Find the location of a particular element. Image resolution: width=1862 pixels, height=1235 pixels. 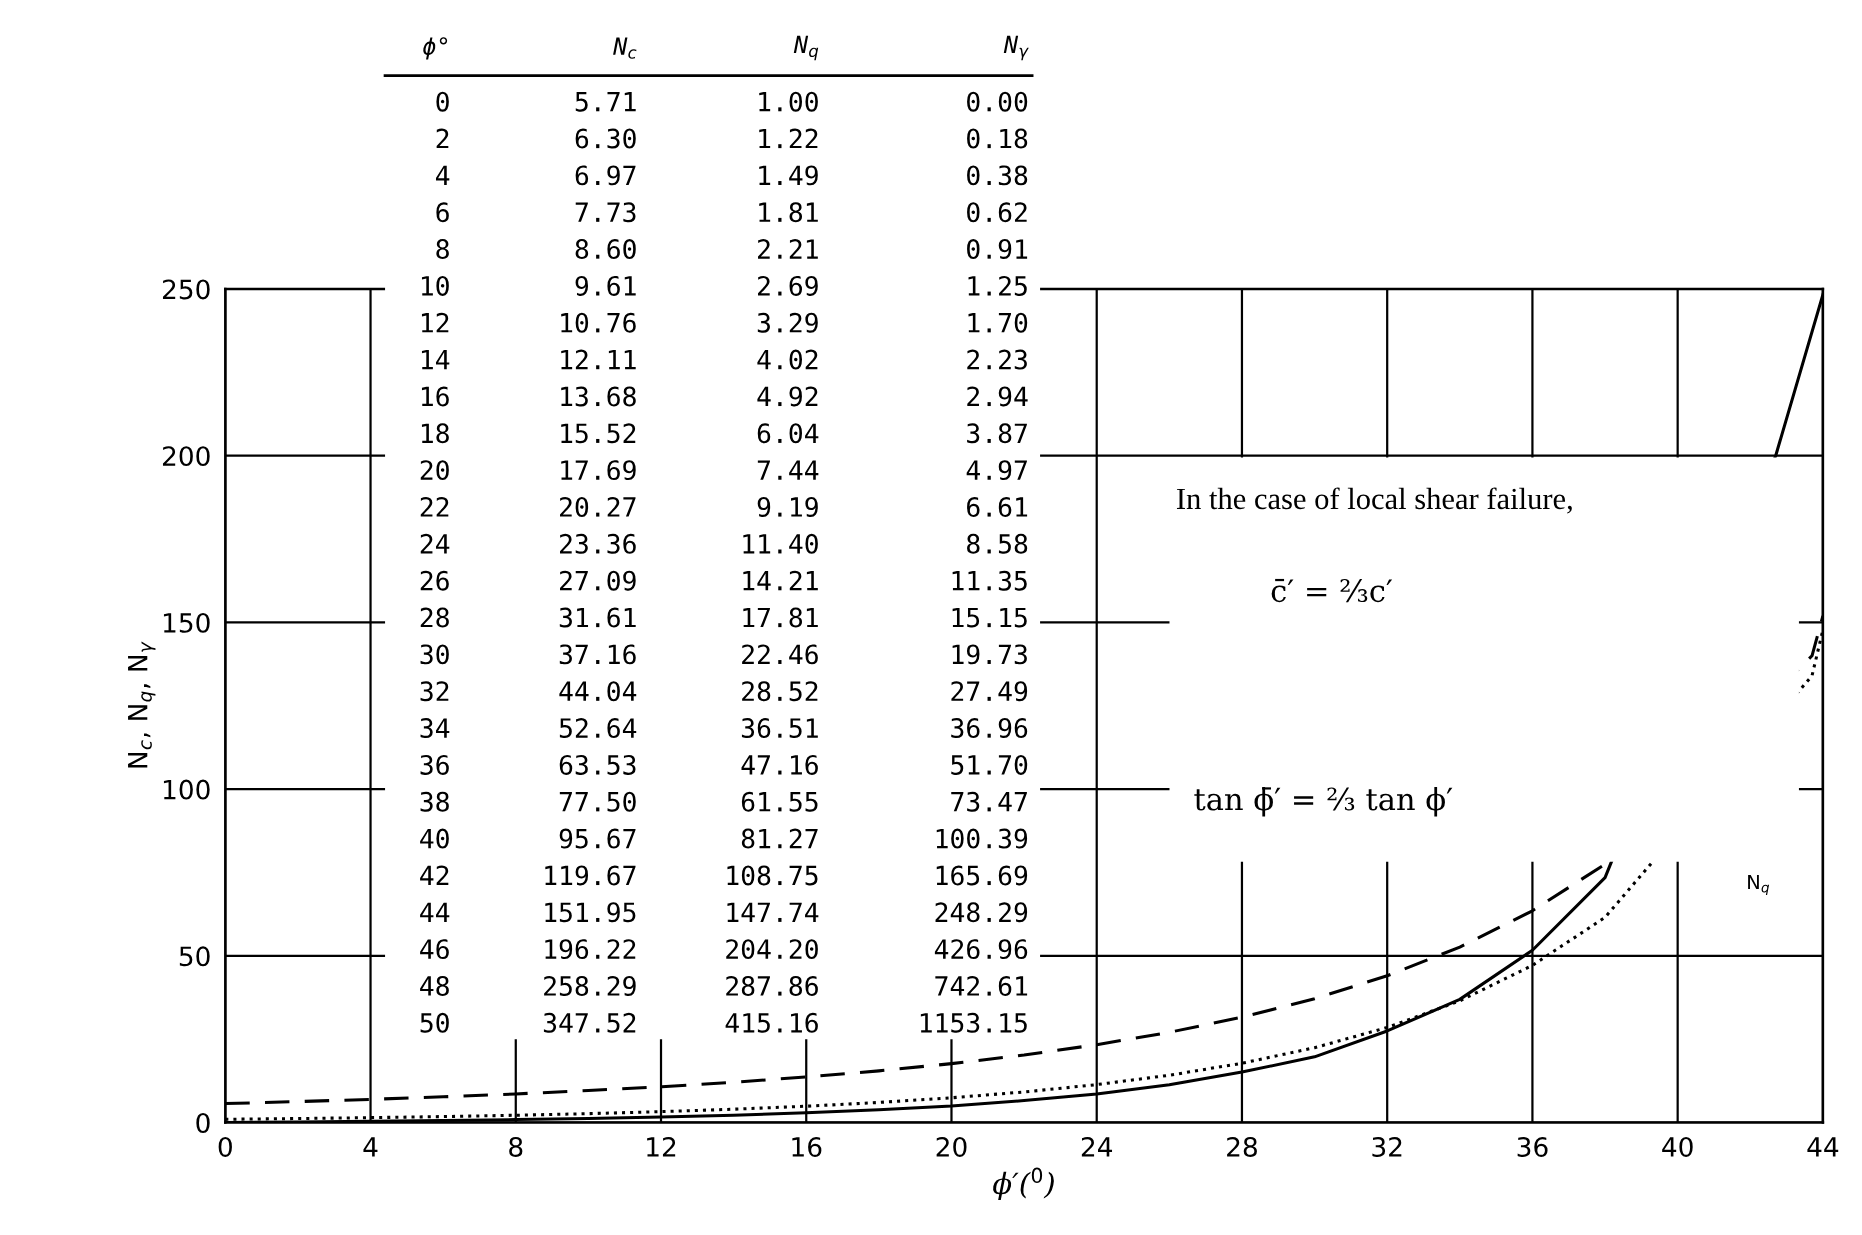

text: 28 31.61 17.81 15.15 is located at coordinates (723, 617).